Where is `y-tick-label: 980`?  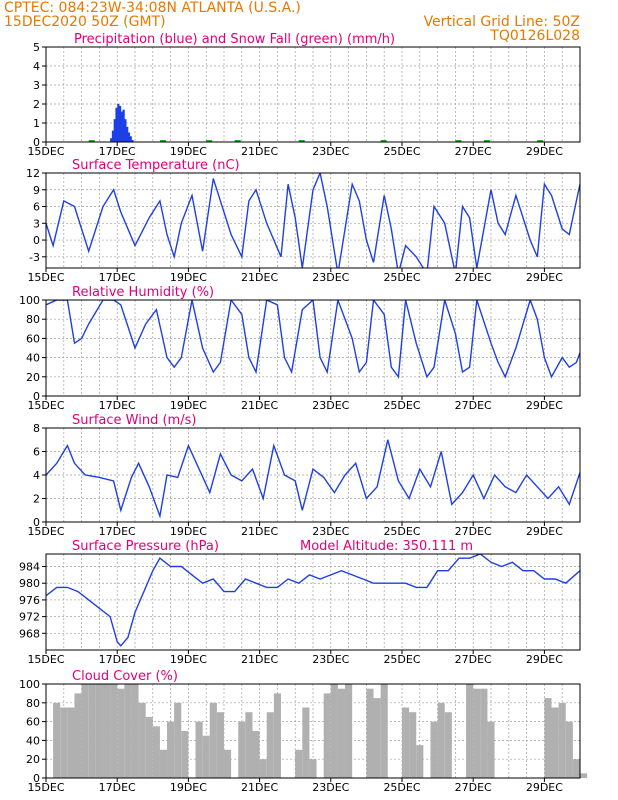
y-tick-label: 980 is located at coordinates (29, 583).